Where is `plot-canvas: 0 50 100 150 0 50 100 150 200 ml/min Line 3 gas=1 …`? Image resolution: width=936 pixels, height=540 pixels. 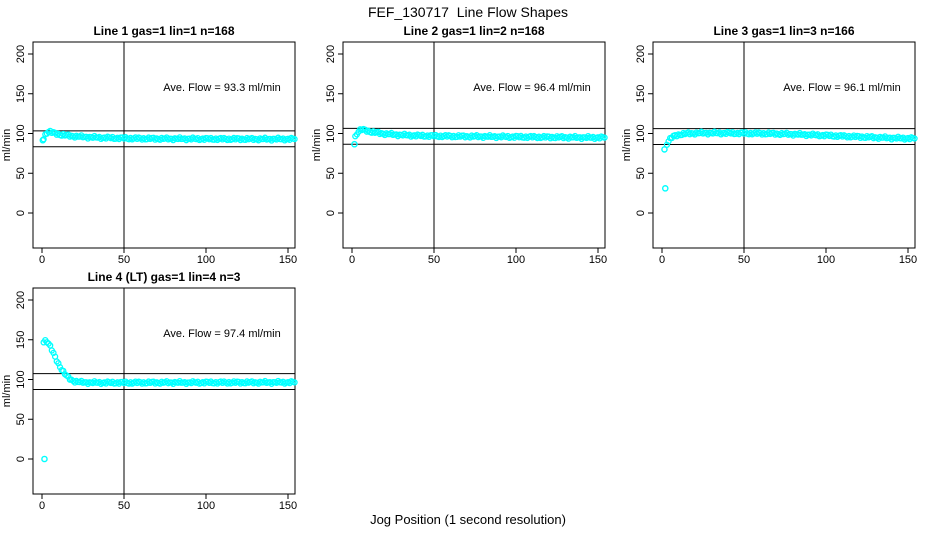 plot-canvas: 0 50 100 150 0 50 100 150 200 ml/min Line 3 gas=1 … is located at coordinates (769, 145).